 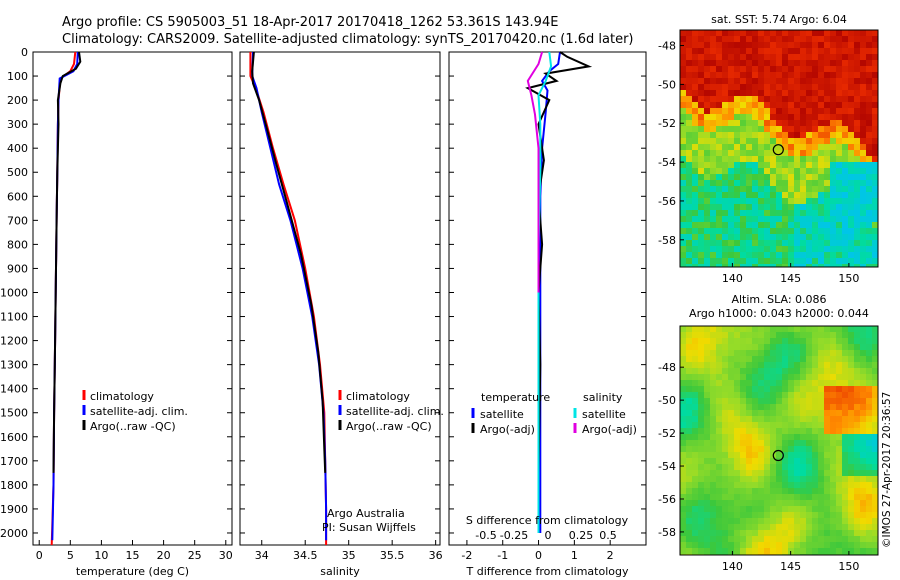 What do you see at coordinates (502, 555) in the screenshot?
I see `difference-panel-xtick-label: -1` at bounding box center [502, 555].